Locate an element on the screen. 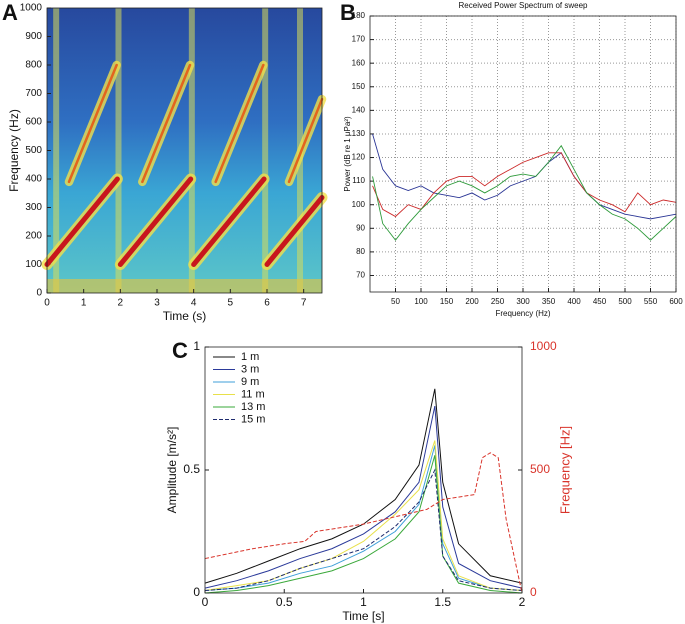 The width and height of the screenshot is (685, 624). y-tick-label: 400 is located at coordinates (33, 179).